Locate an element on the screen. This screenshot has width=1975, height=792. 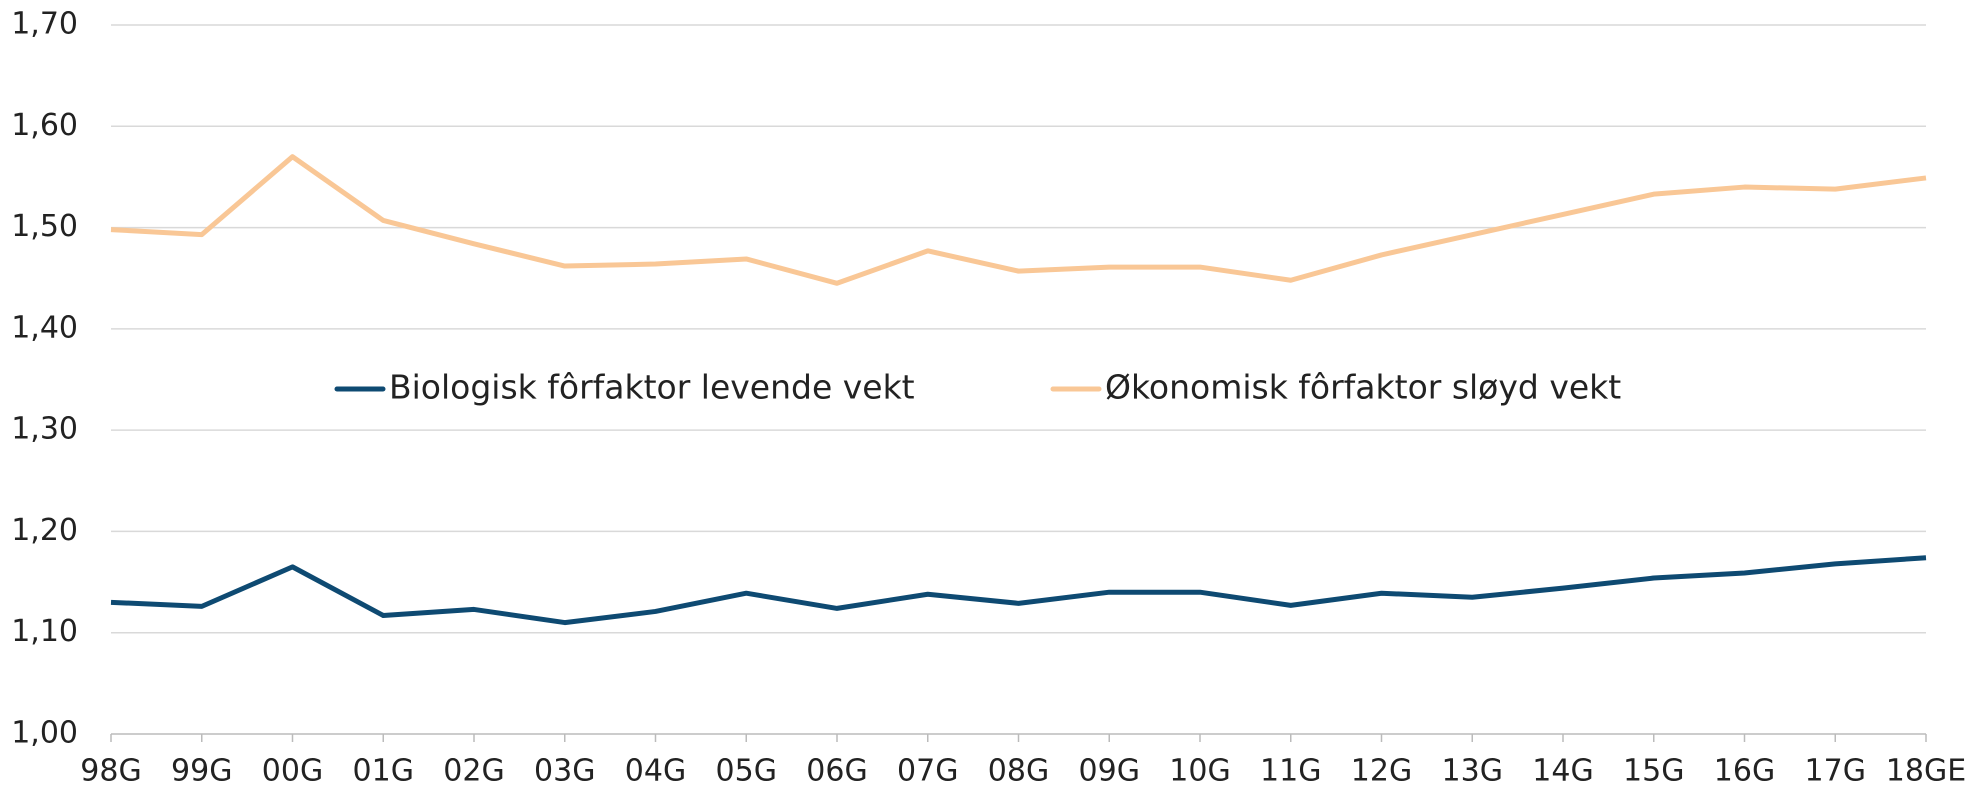
x-tick-label: 10G is located at coordinates (1199, 771).